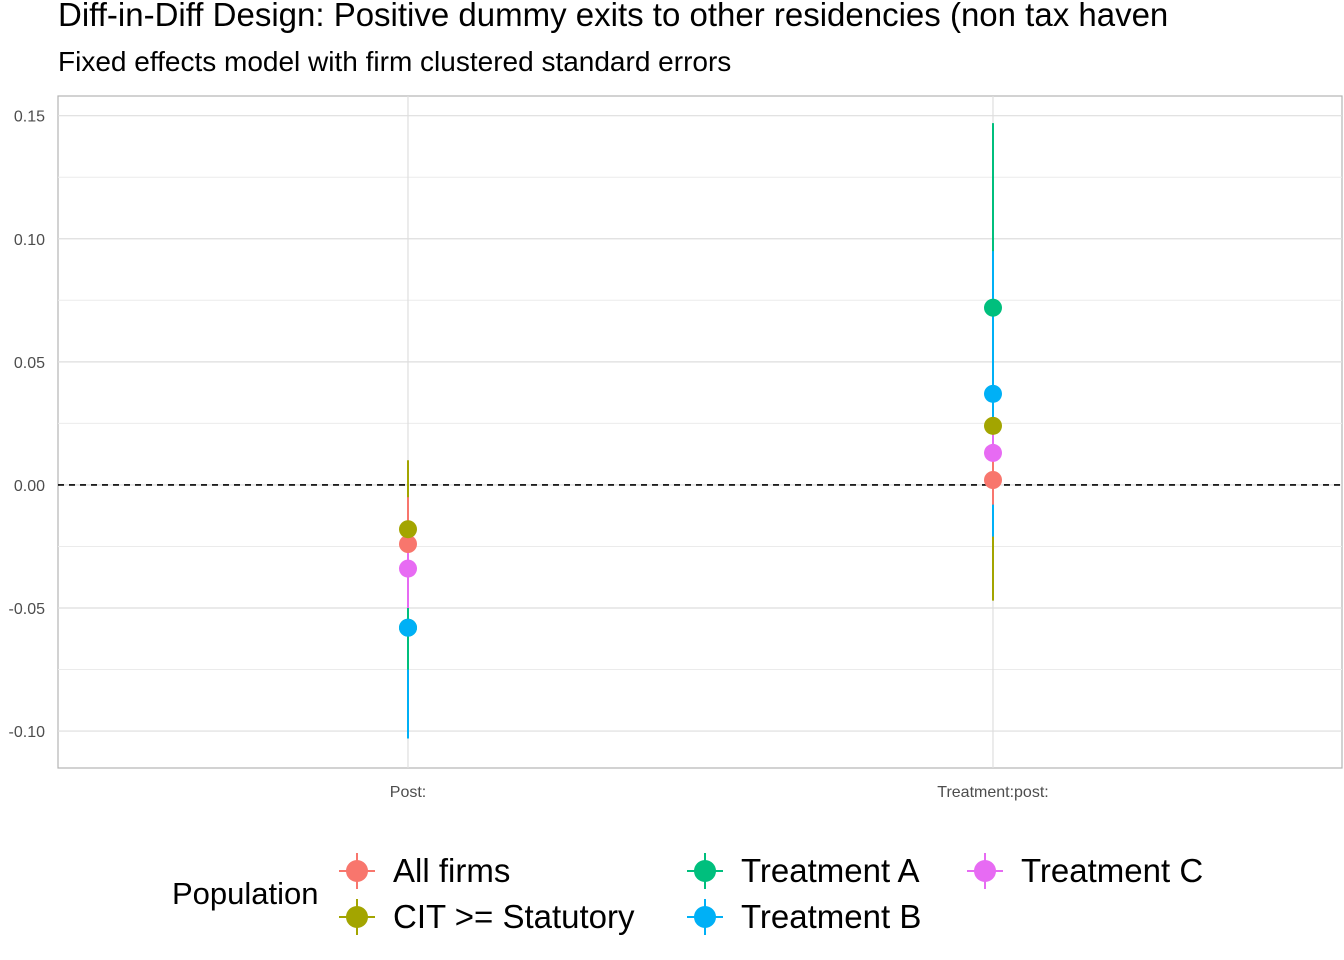 This screenshot has height=960, width=1344. I want to click on legend-item: Treatment C, so click(1085, 871).